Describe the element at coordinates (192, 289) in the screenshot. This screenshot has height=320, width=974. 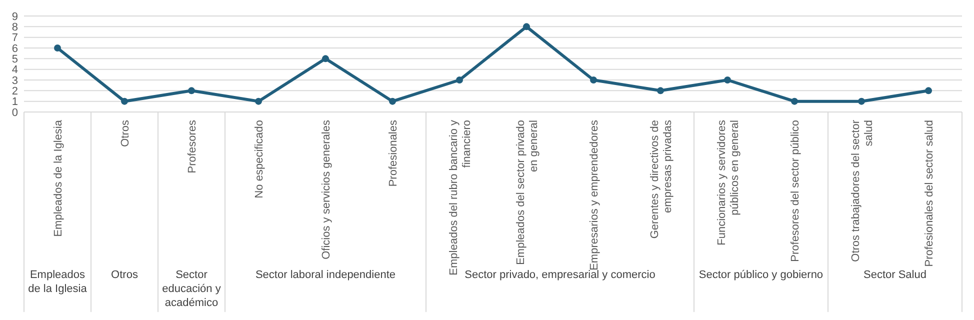
I see `text: Sector educación y académico` at that location.